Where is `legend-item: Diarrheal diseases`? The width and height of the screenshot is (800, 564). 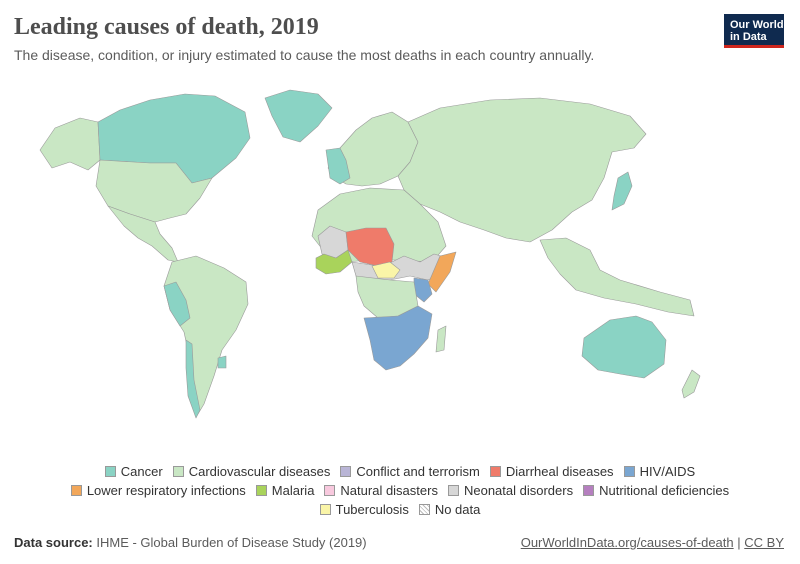 legend-item: Diarrheal diseases is located at coordinates (551, 471).